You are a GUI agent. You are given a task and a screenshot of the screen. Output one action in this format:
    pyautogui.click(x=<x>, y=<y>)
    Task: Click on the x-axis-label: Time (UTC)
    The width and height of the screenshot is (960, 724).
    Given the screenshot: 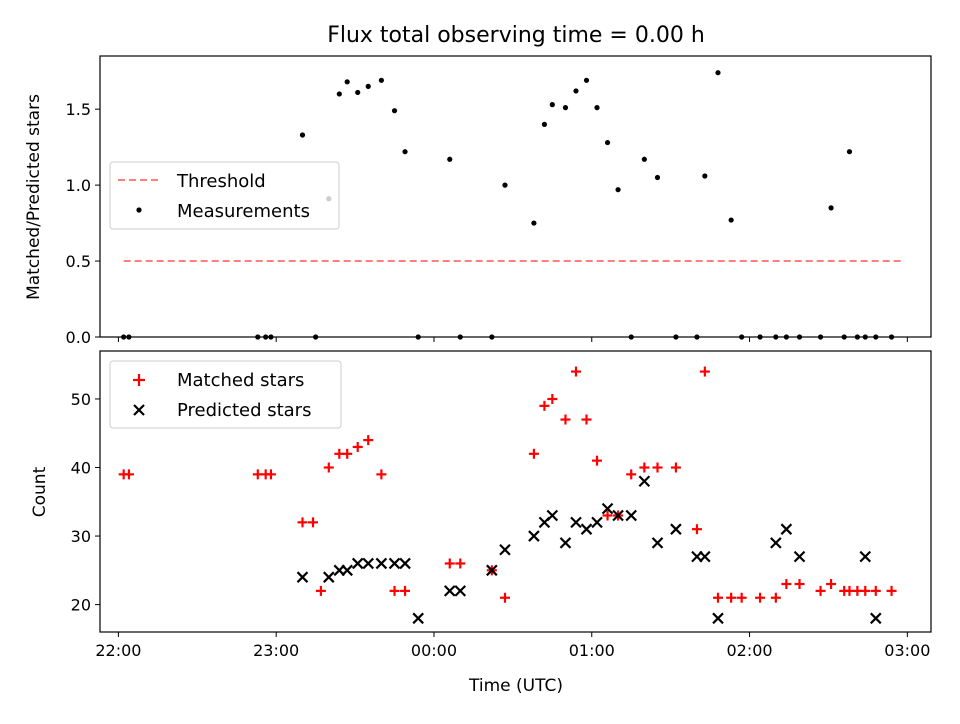 What is the action you would take?
    pyautogui.click(x=515, y=686)
    